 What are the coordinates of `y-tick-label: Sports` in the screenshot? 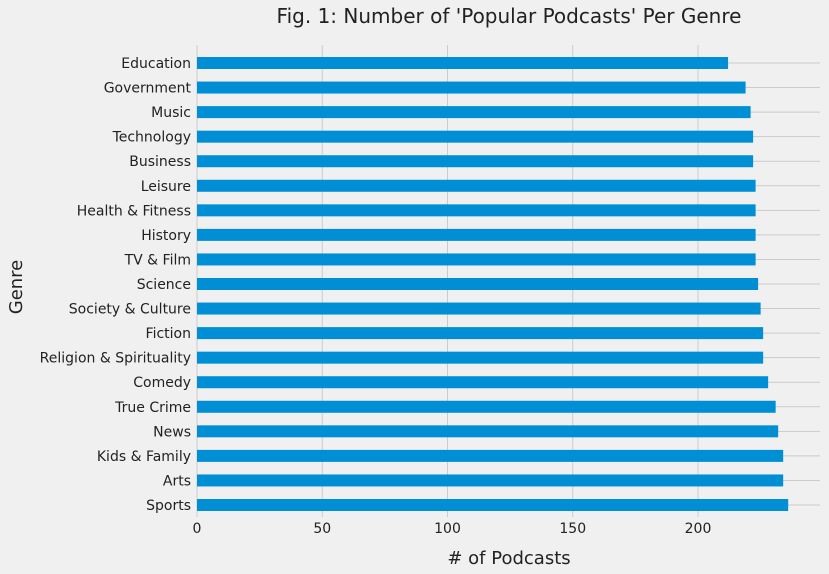 It's located at (168, 506).